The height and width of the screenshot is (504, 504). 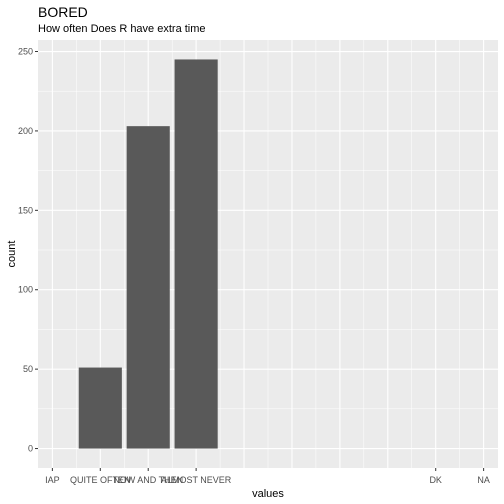 I want to click on y-tick-label: 150, so click(x=25, y=210).